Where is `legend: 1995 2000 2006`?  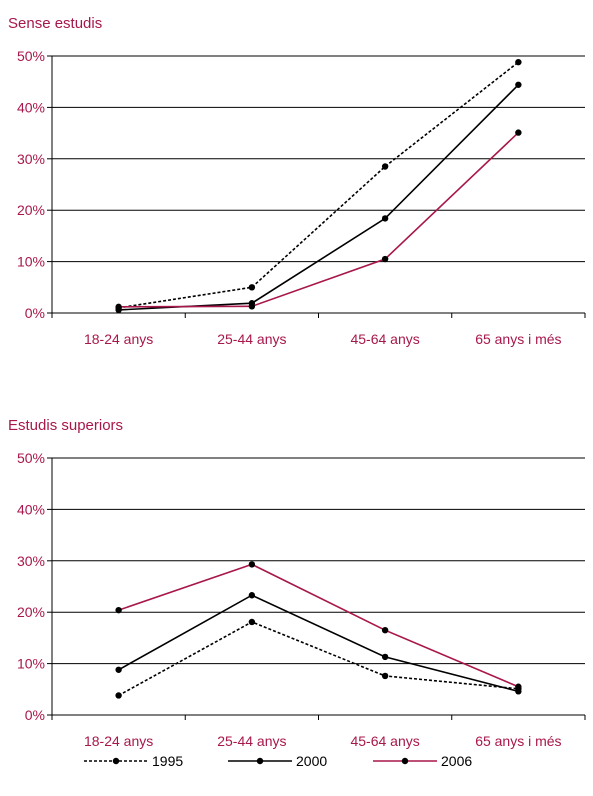
legend: 1995 2000 2006 is located at coordinates (278, 761).